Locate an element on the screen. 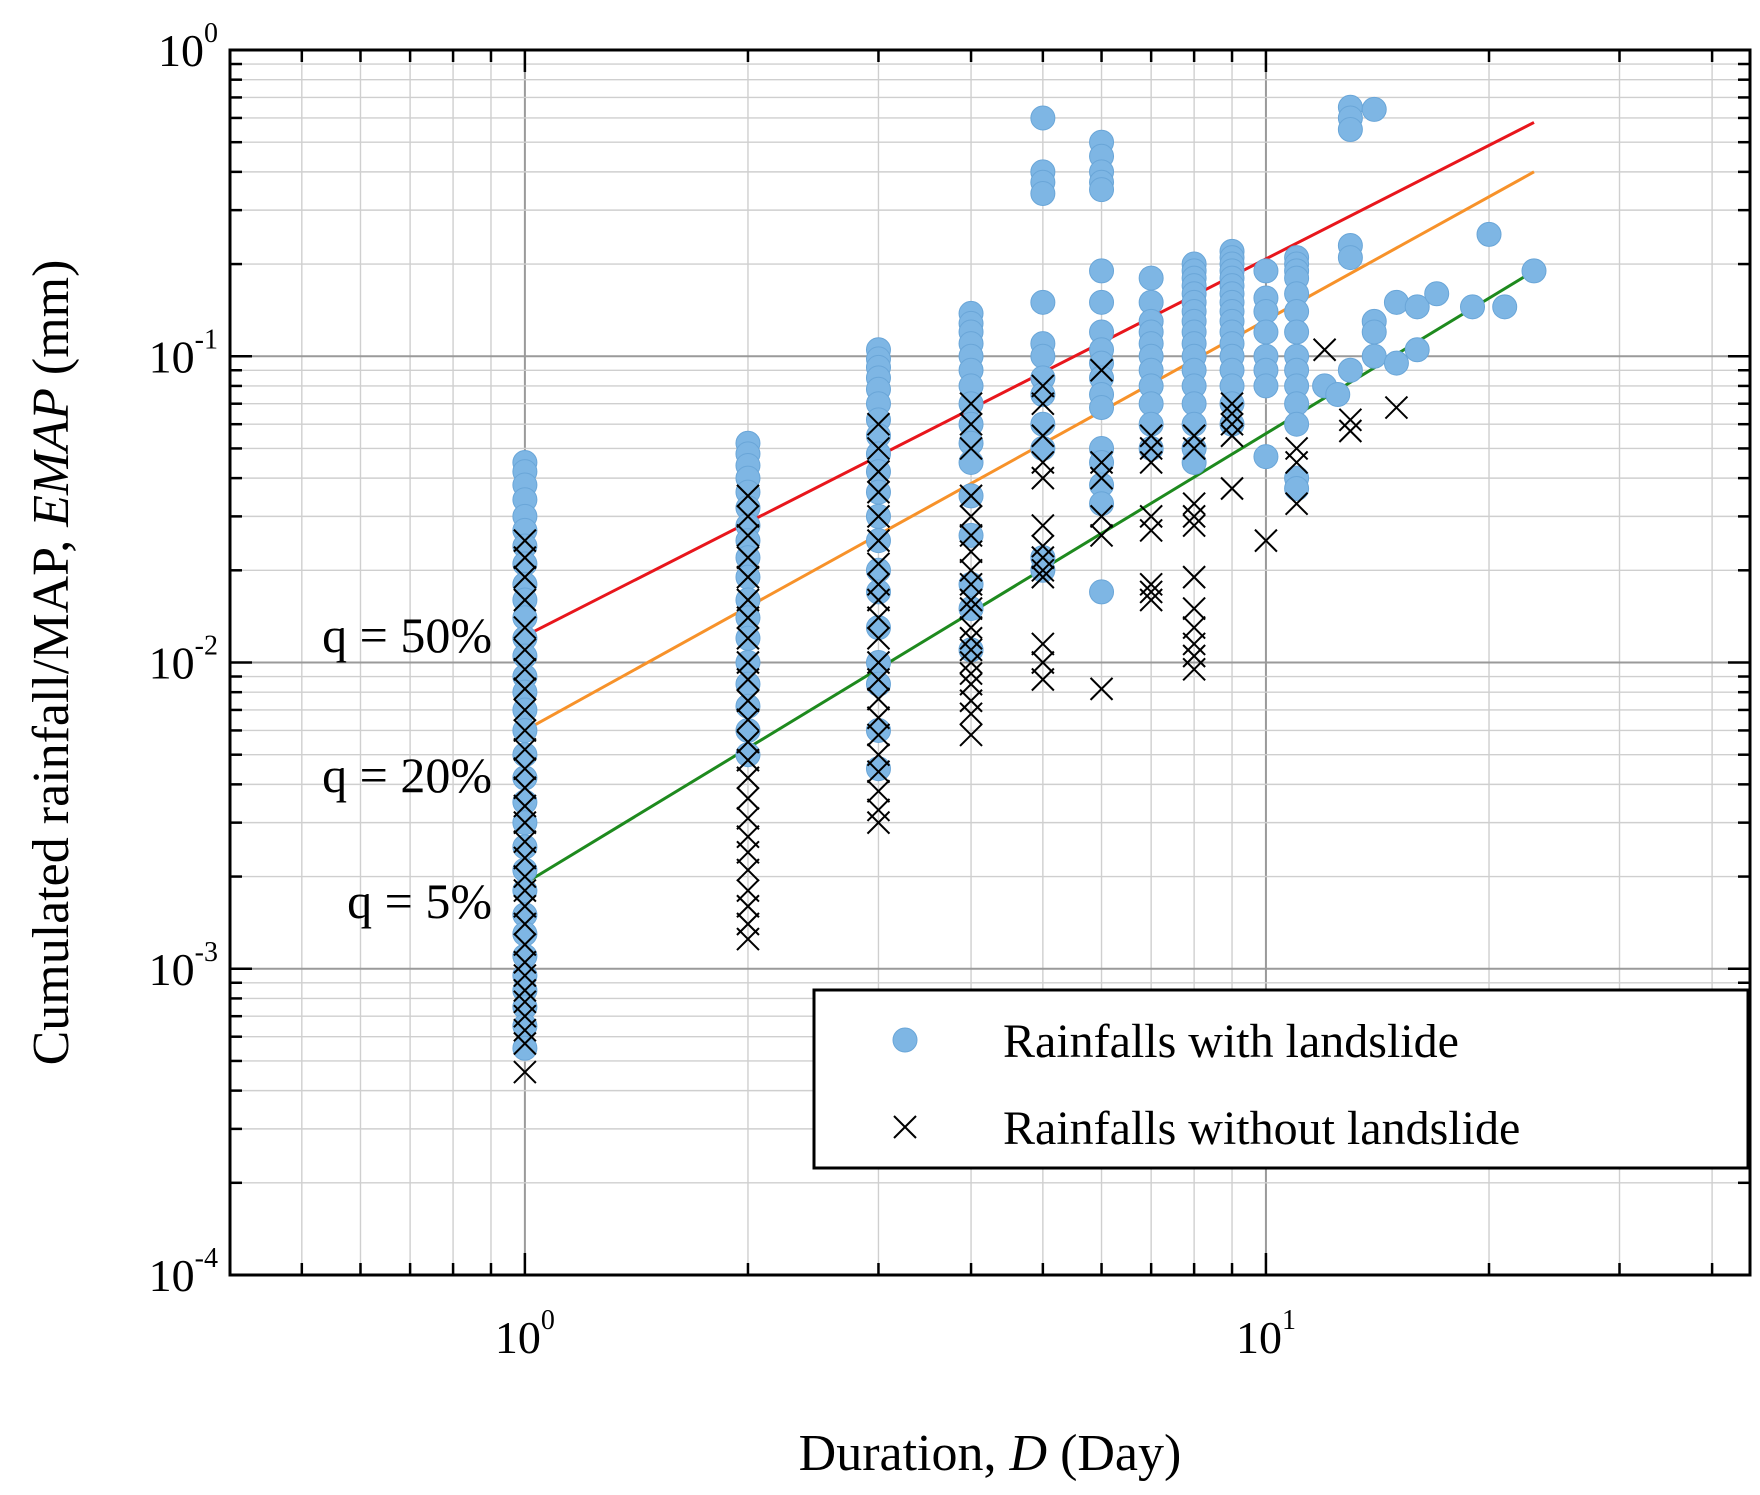 This screenshot has height=1495, width=1760. annotation-q50: q = 50% is located at coordinates (407, 635).